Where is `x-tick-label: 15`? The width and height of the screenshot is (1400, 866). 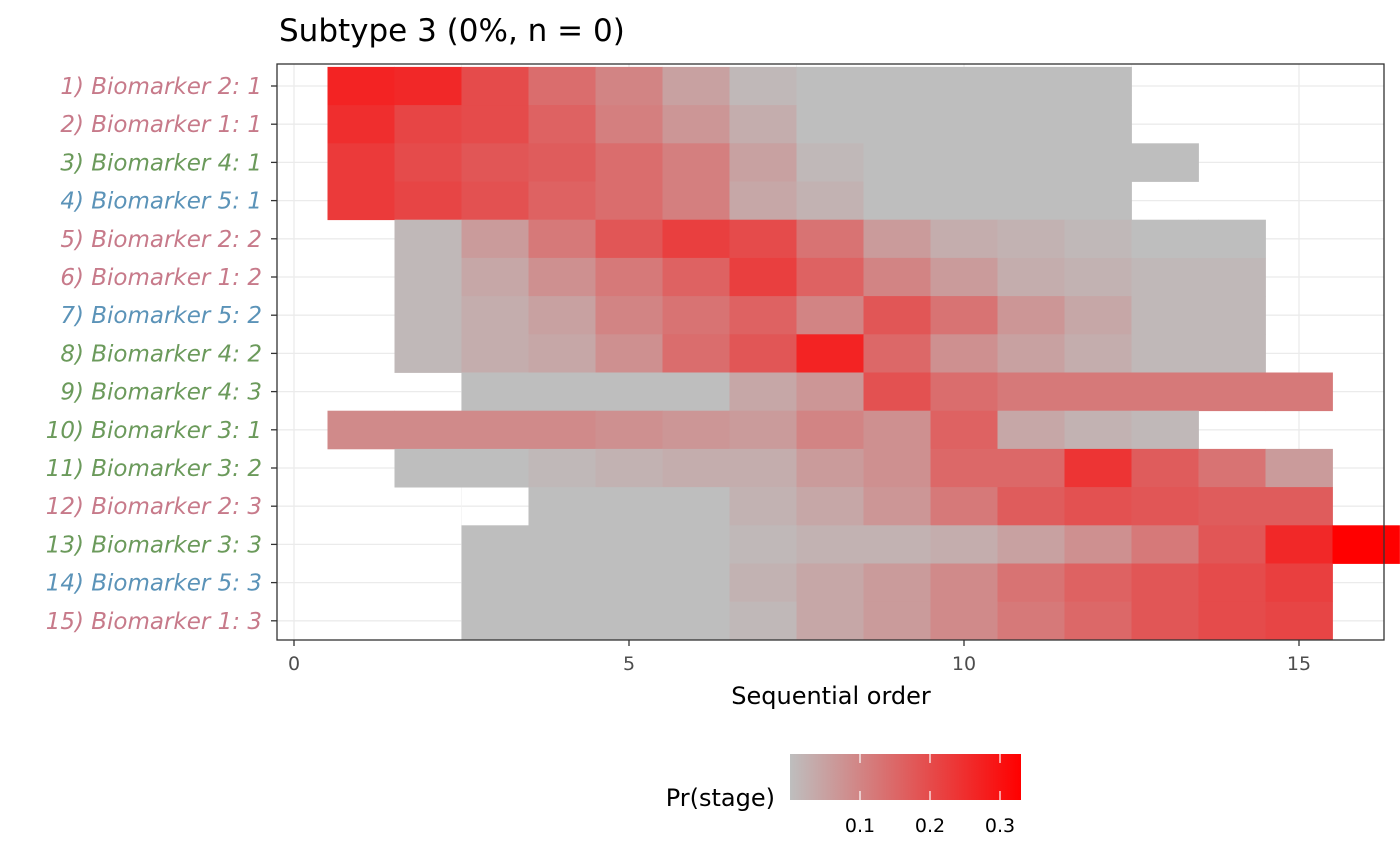
x-tick-label: 15 is located at coordinates (1299, 664).